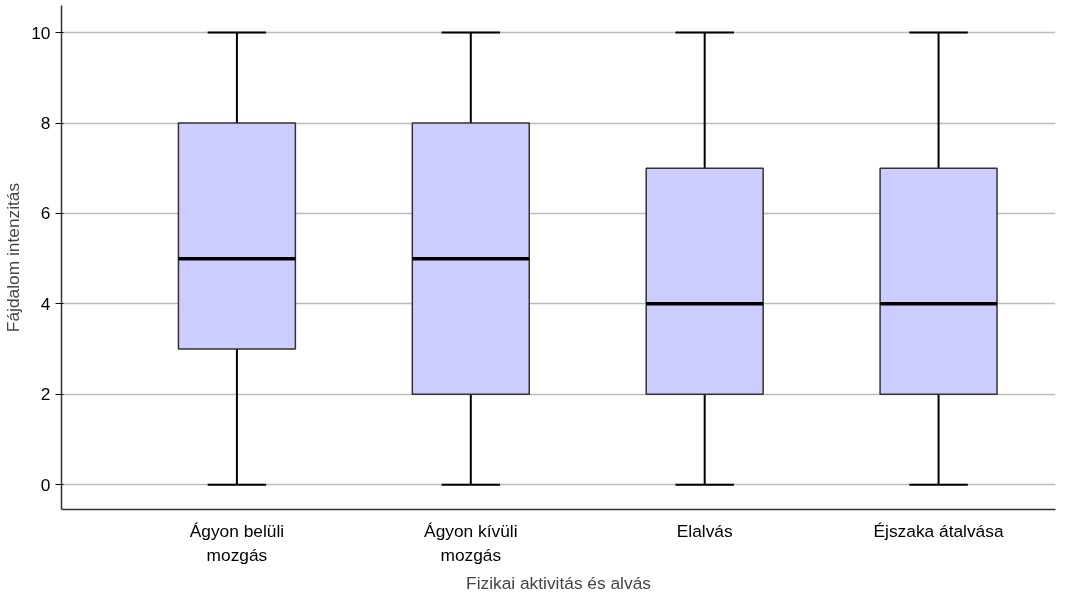 The height and width of the screenshot is (600, 1069). I want to click on x-tick-label: Éjszaka átalvása, so click(938, 530).